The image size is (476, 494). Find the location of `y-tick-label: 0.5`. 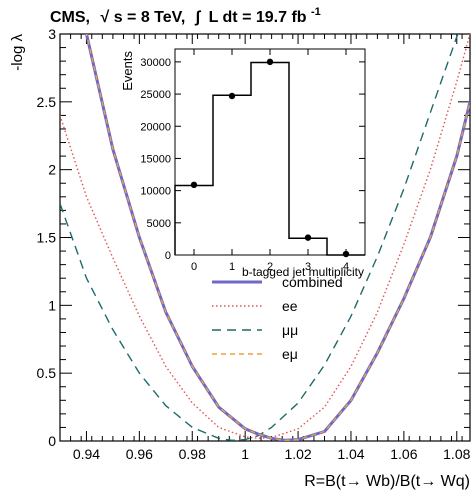

y-tick-label: 0.5 is located at coordinates (47, 373).